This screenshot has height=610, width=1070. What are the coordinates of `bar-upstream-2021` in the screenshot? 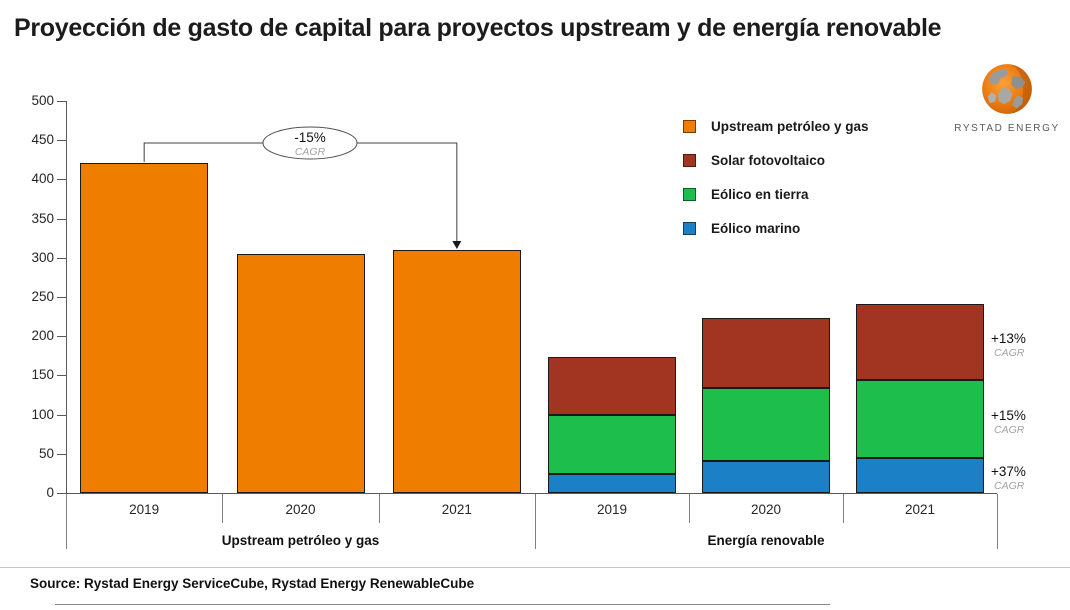 It's located at (456, 371).